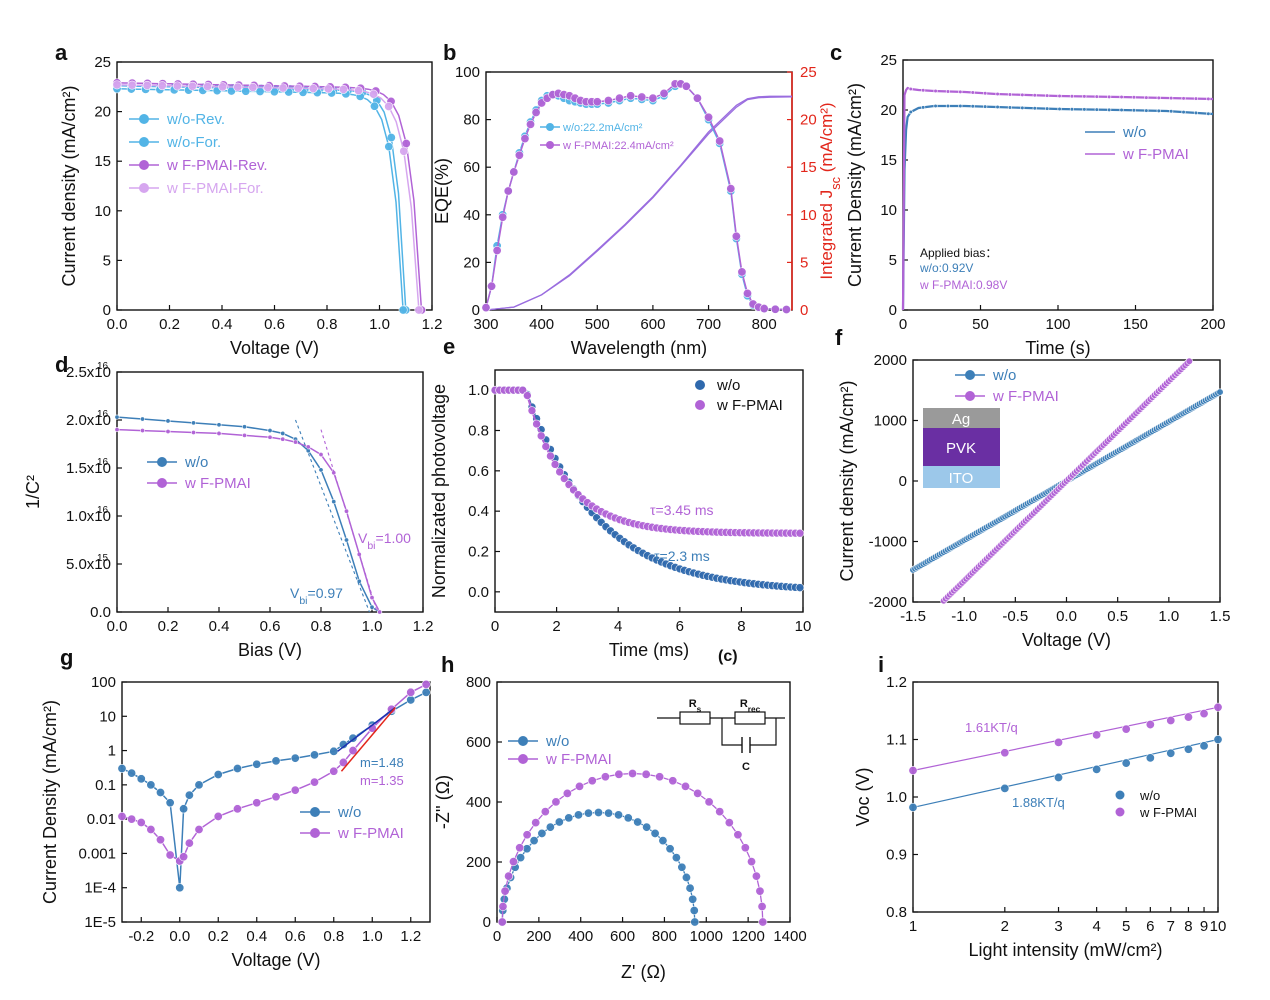 This screenshot has width=1270, height=1000. I want to click on y-tick-label: 0.001, so click(97, 853).